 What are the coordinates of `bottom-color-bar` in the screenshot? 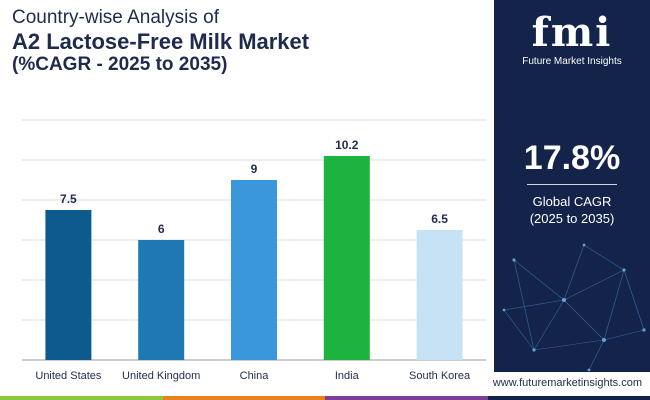 It's located at (325, 398).